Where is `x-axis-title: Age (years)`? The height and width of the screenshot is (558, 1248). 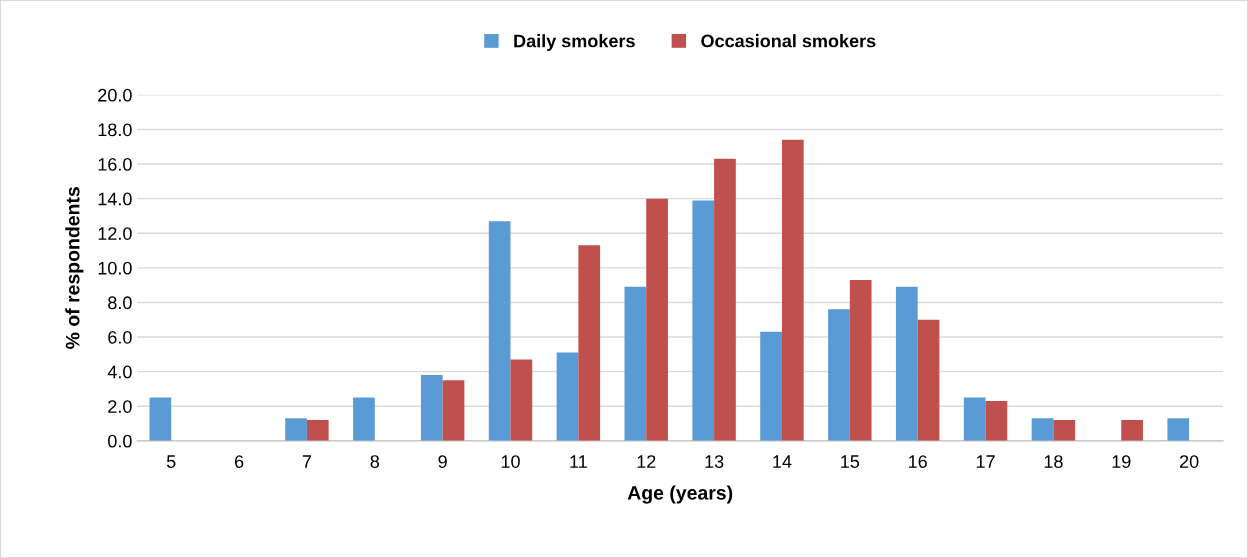 x-axis-title: Age (years) is located at coordinates (680, 494).